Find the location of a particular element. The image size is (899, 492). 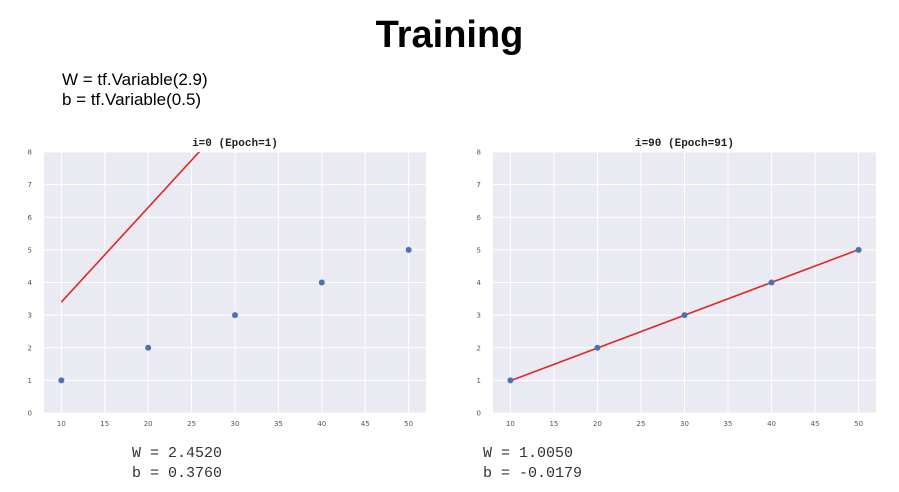

result-right-b: b = -0.0179 is located at coordinates (533, 473).